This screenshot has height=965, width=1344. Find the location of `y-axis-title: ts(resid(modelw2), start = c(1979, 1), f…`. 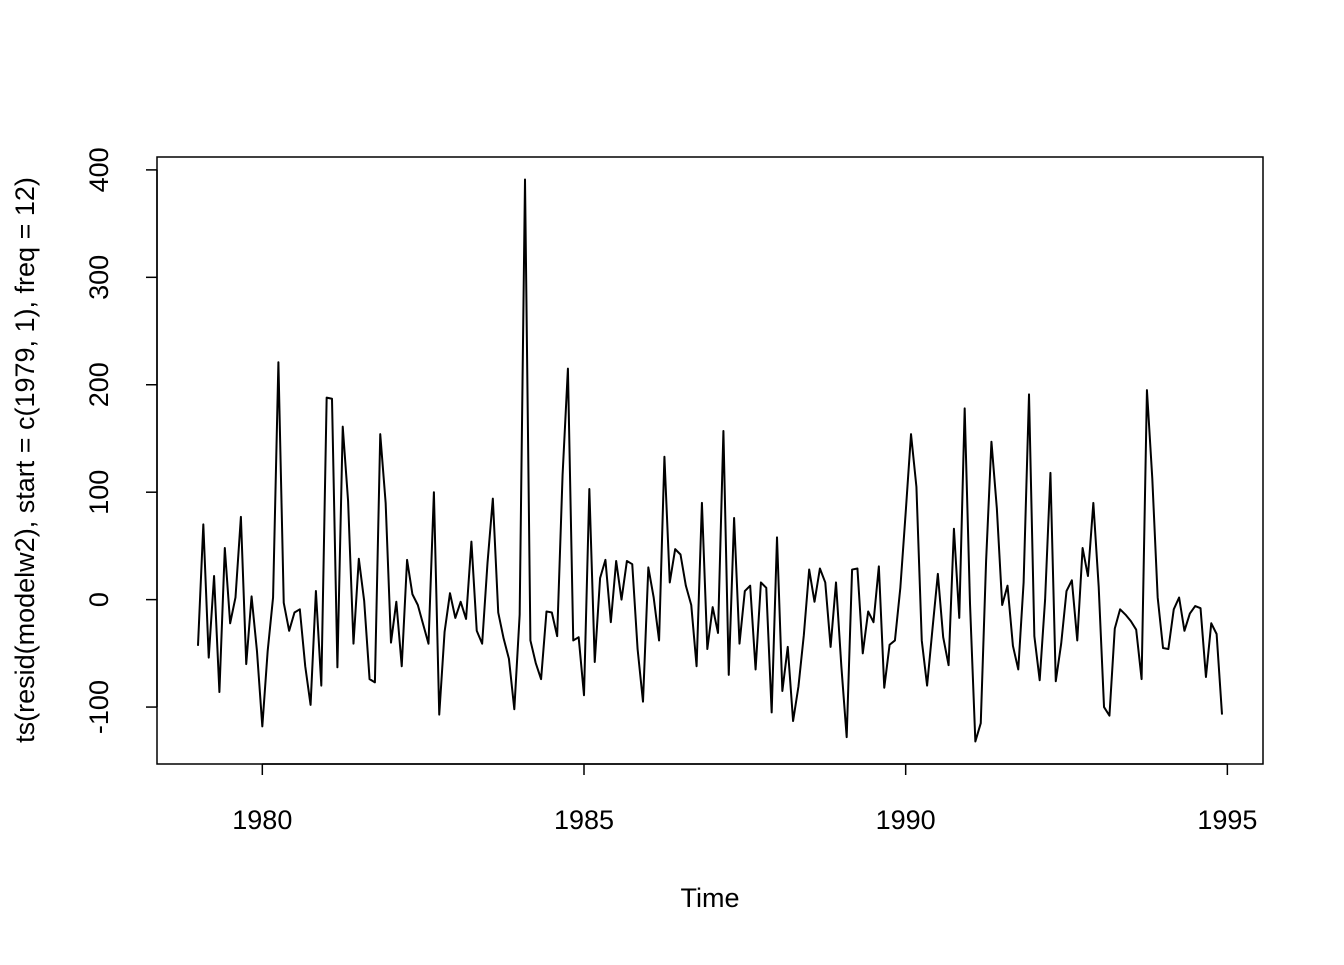

y-axis-title: ts(resid(modelw2), start = c(1979, 1), f… is located at coordinates (25, 460).